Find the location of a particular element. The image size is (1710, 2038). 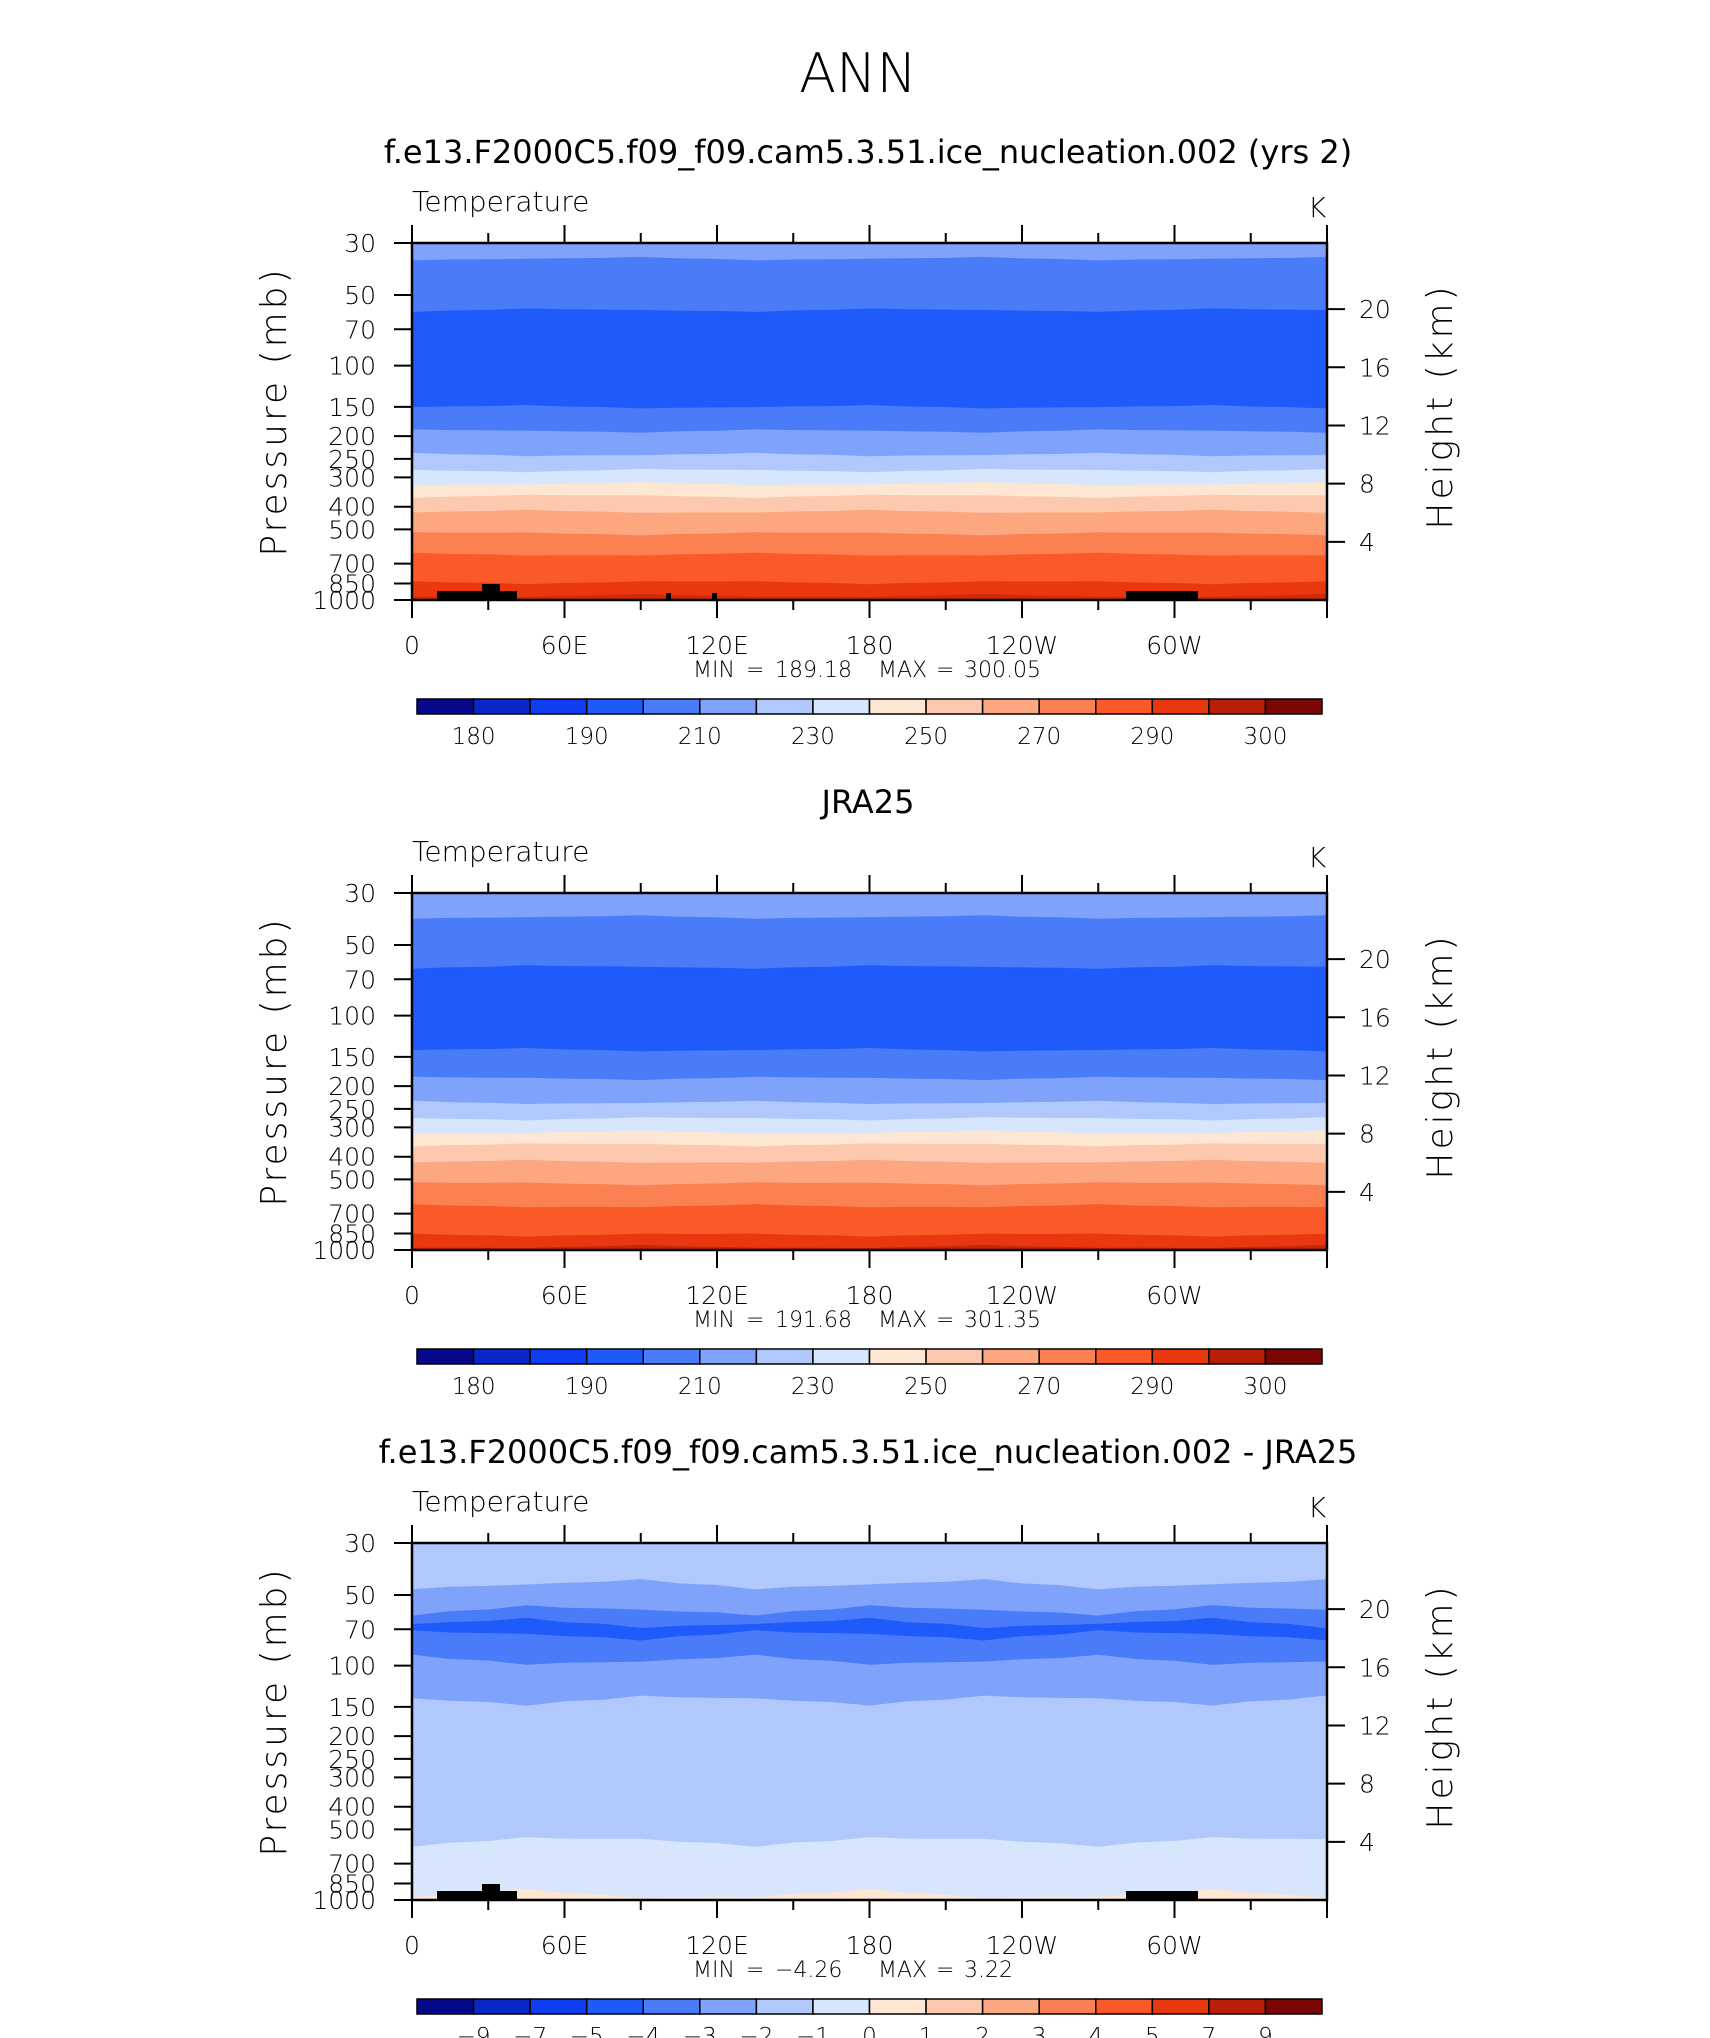

min-max-readout: MIN = −4.26 MAX = 3.22 is located at coordinates (853, 1970).